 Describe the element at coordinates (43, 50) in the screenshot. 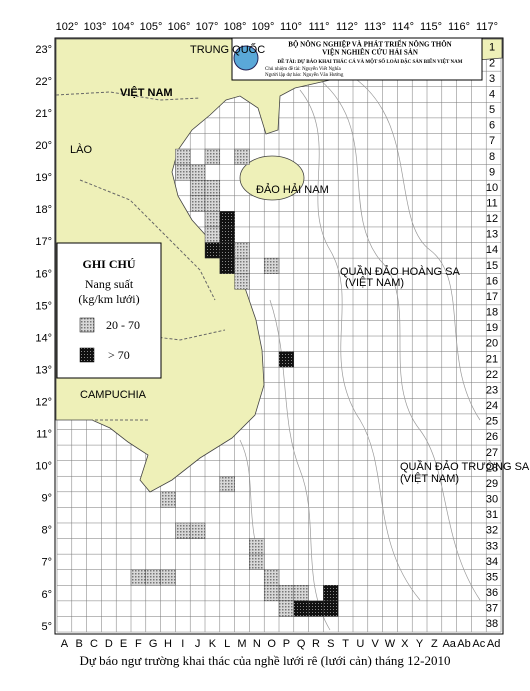

I see `latitude-label: 23°` at that location.